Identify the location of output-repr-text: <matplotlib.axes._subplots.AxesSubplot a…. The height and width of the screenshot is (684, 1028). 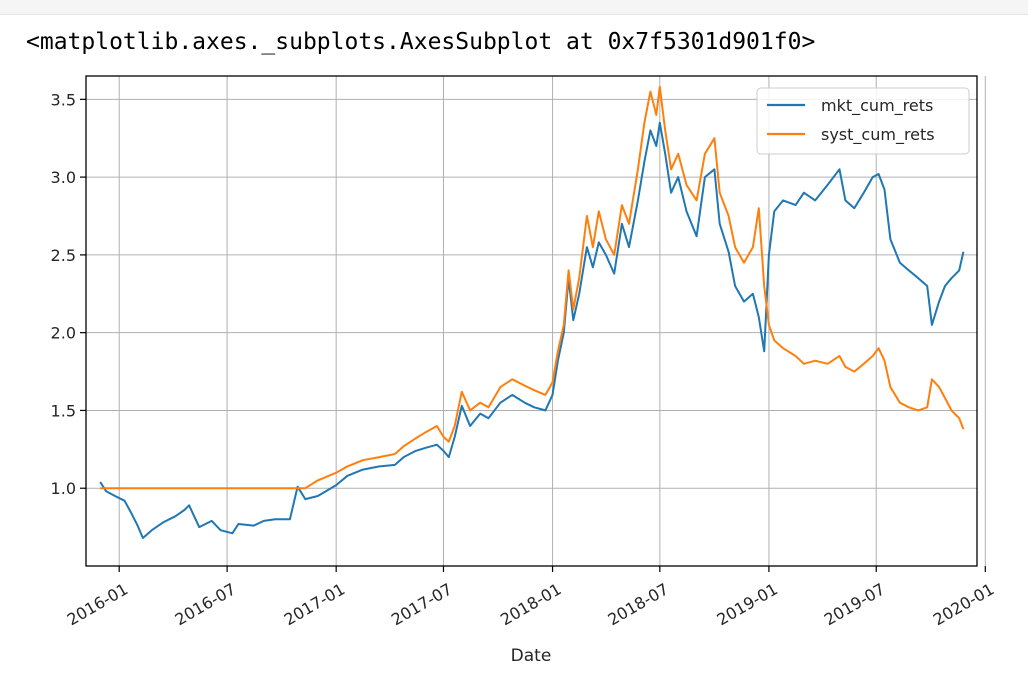
(421, 42).